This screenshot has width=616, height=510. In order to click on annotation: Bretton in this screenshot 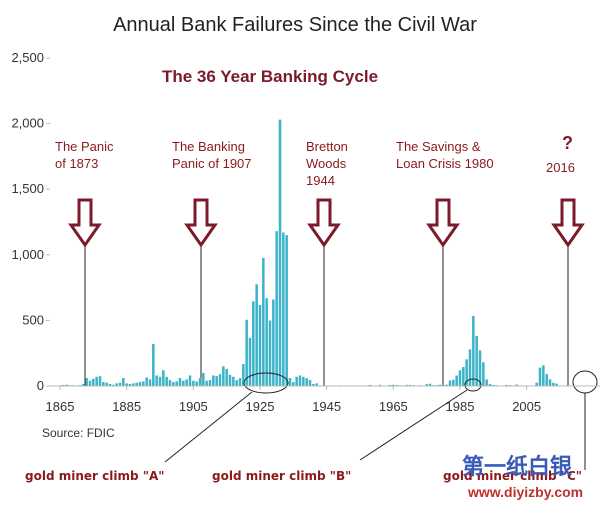, I will do `click(327, 146)`.